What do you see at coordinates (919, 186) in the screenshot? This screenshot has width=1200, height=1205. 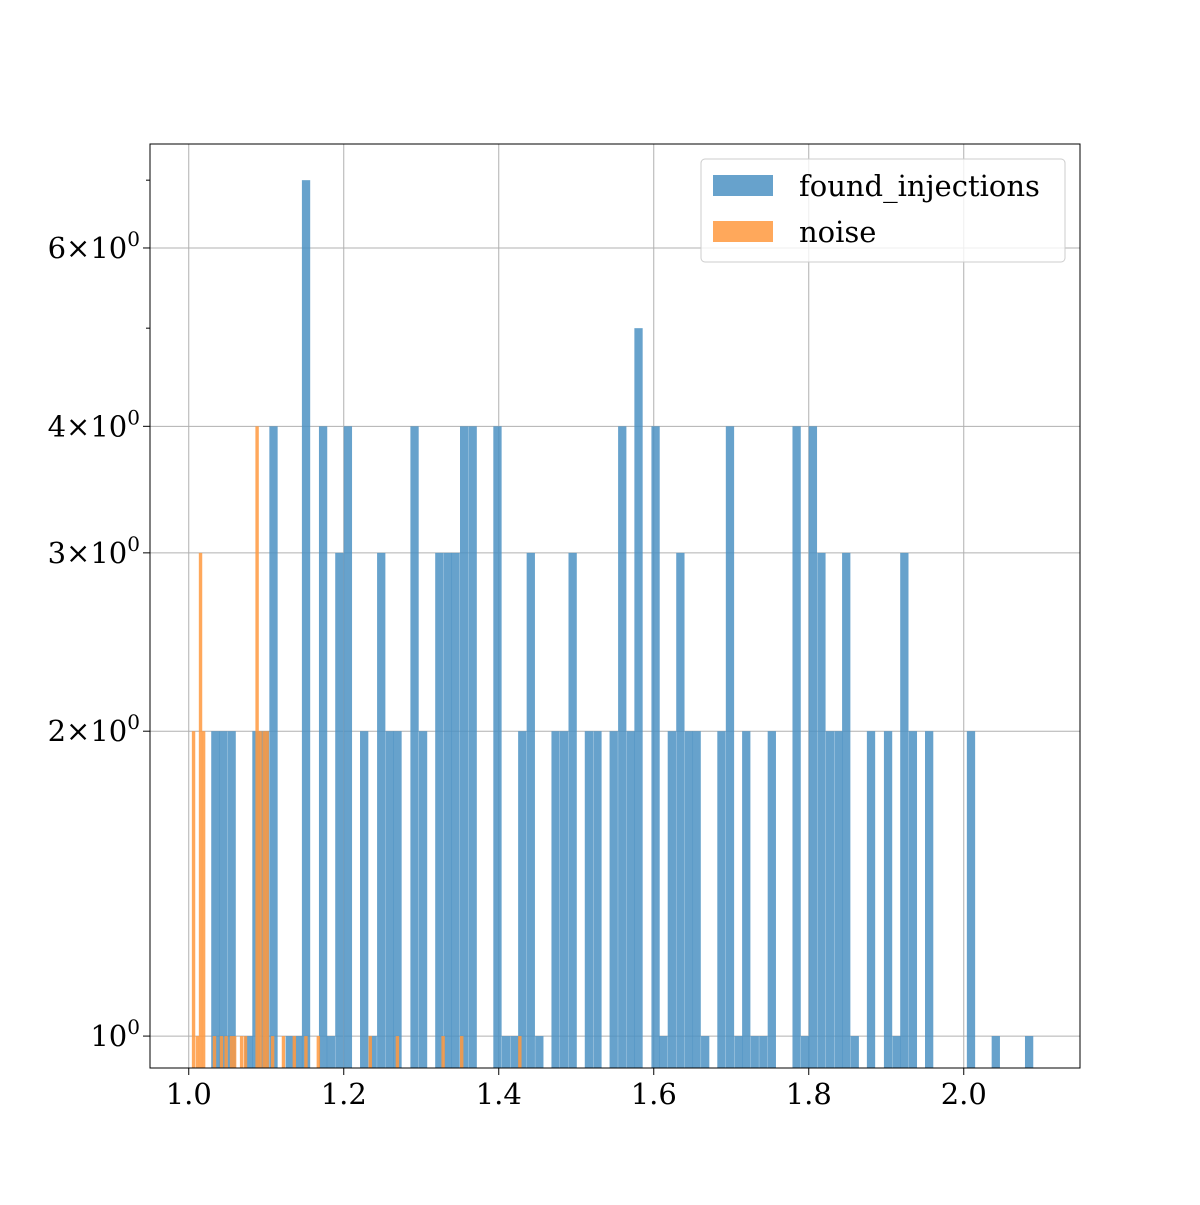 I see `legend-label-found-injections: found_injections` at bounding box center [919, 186].